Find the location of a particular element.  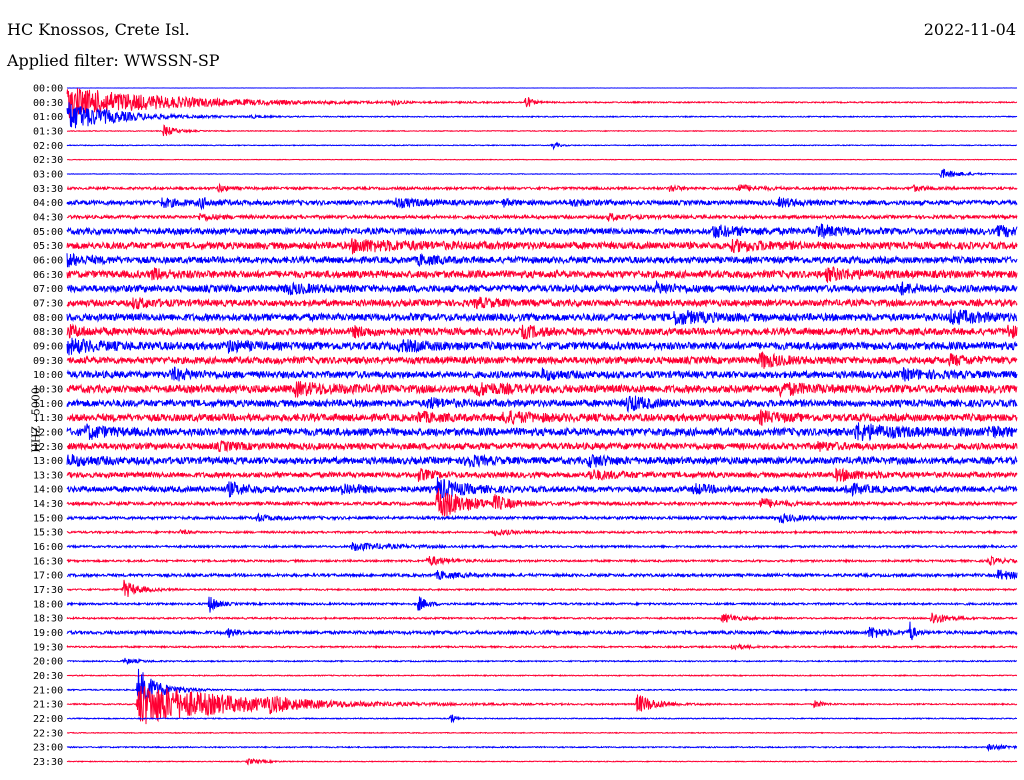

time-label: 19:30 is located at coordinates (48, 647).